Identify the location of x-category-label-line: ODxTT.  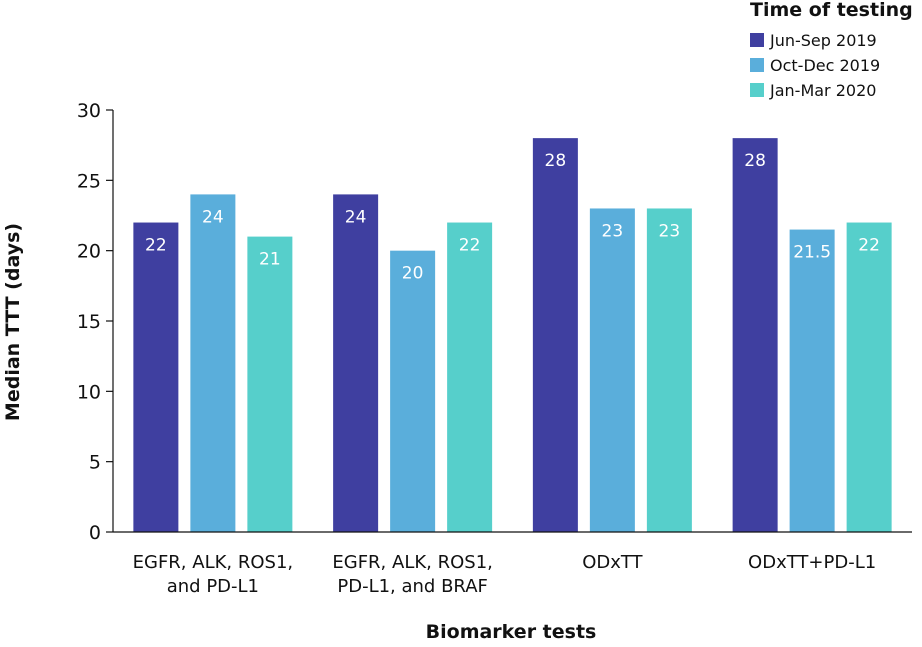
(612, 562).